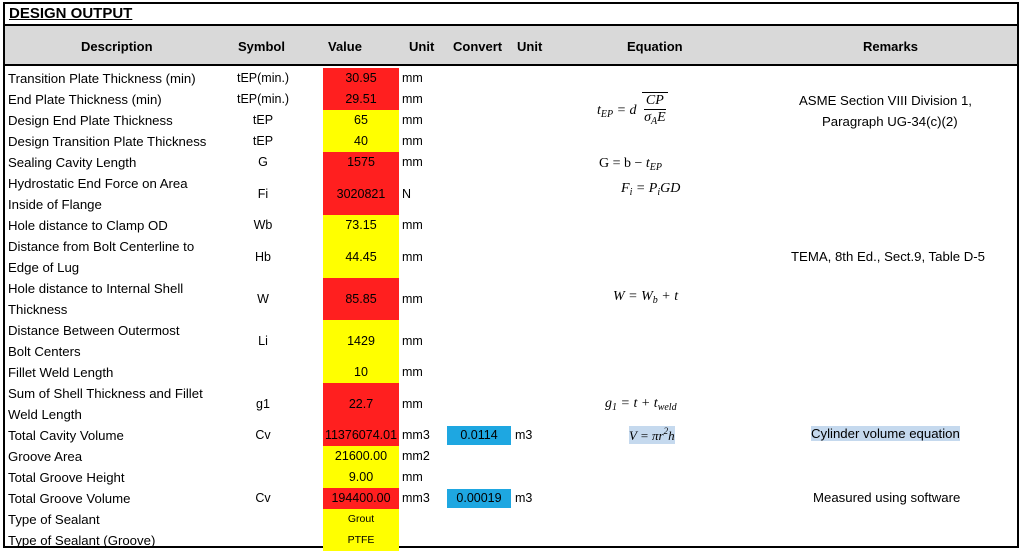  Describe the element at coordinates (361, 519) in the screenshot. I see `row-value: Grout` at that location.